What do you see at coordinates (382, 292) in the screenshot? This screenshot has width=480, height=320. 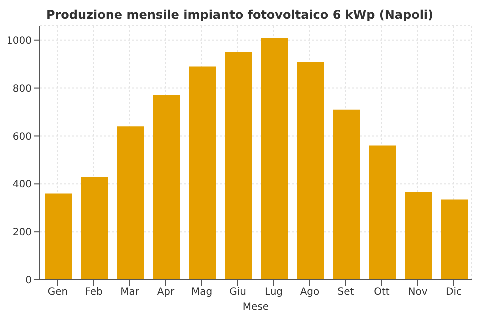 I see `x-tick-label: Ott` at bounding box center [382, 292].